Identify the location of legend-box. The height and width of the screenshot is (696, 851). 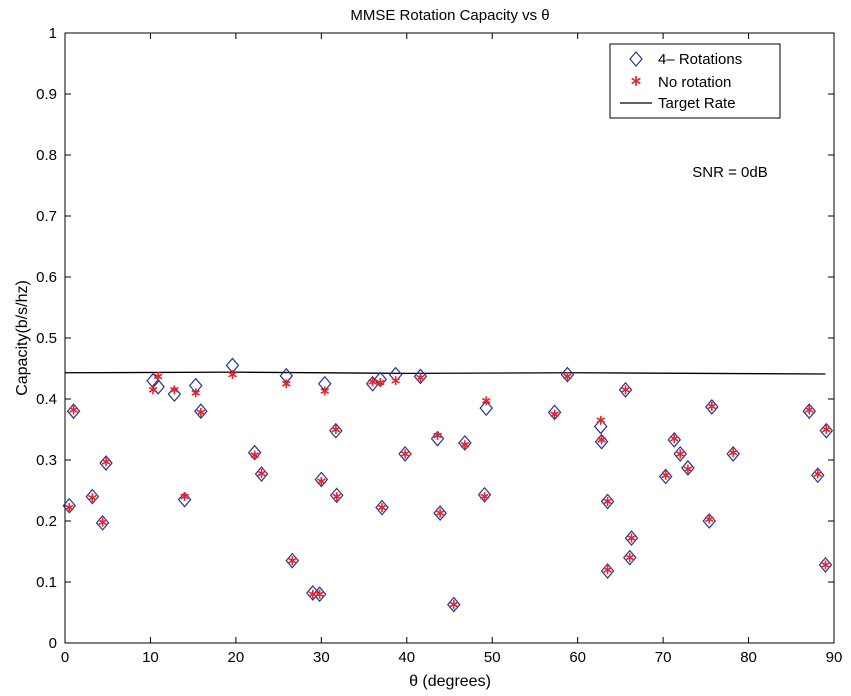
(695, 81).